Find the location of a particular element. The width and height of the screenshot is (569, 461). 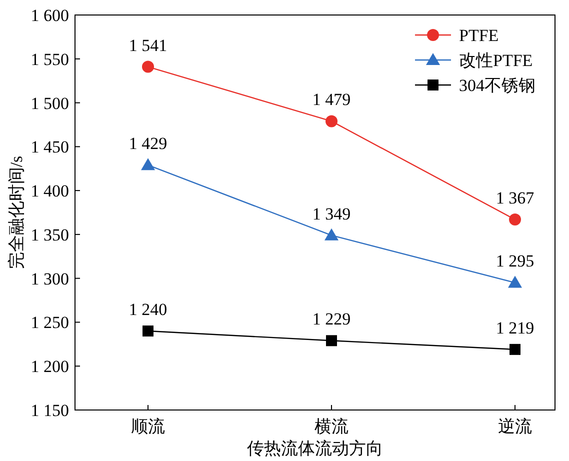

y-tick-label: 1 250 is located at coordinates (49, 322).